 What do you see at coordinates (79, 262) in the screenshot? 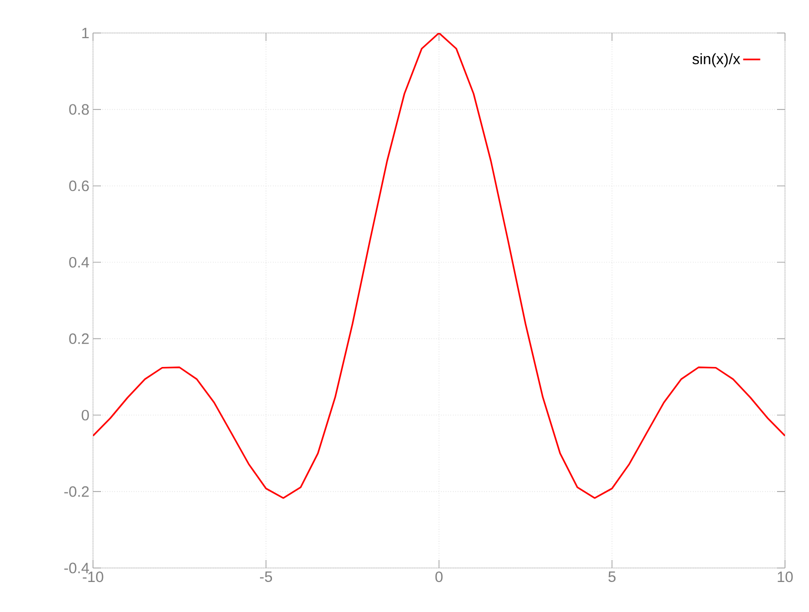
I see `y-tick-label: 0.4` at bounding box center [79, 262].